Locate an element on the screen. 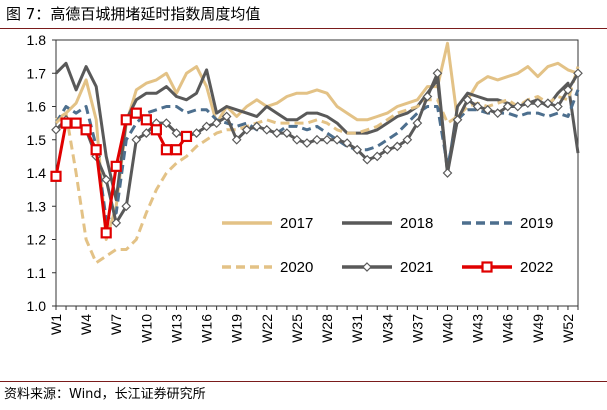 This screenshot has height=410, width=607. y-tick-label: 1.4 is located at coordinates (37, 173).